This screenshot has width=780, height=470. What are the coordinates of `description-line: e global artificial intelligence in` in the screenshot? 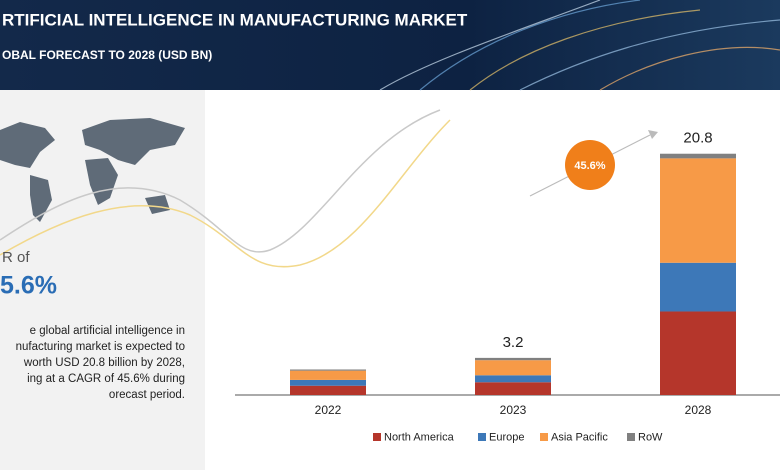 It's located at (107, 331).